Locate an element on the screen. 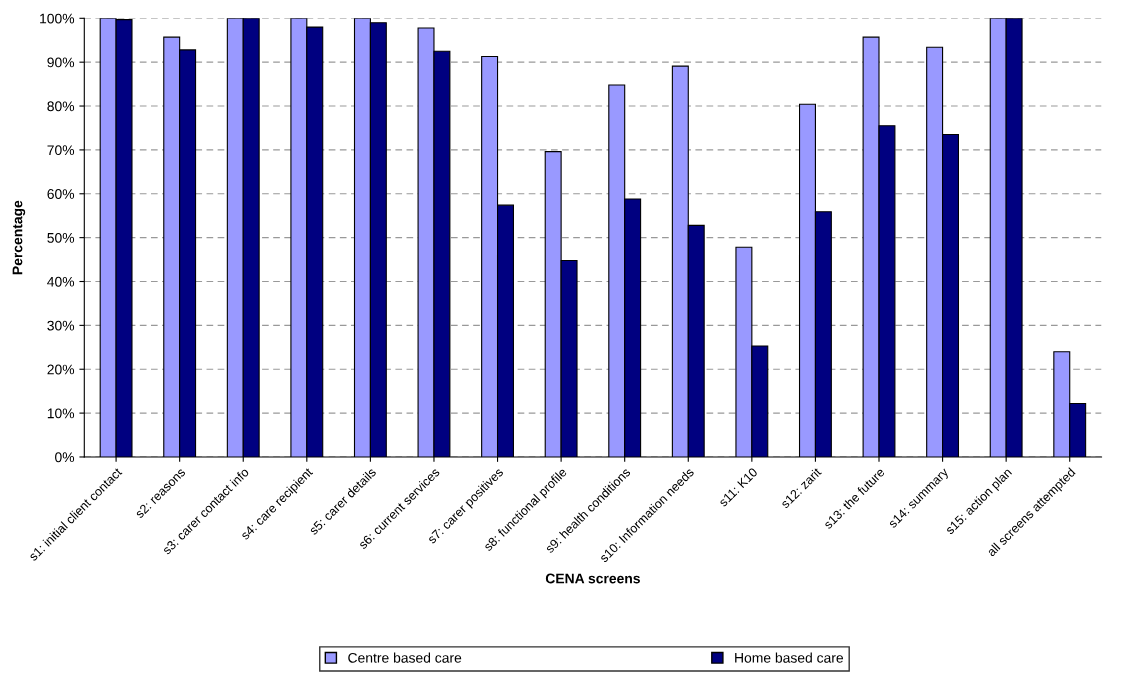  y-tick-label: 30% is located at coordinates (61, 325).